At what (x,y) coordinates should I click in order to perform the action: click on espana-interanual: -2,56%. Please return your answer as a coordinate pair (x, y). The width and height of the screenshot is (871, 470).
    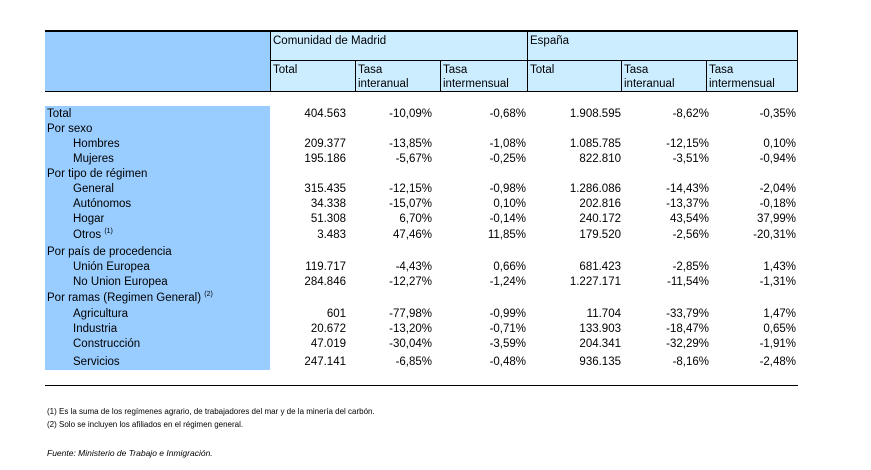
    Looking at the image, I should click on (690, 235).